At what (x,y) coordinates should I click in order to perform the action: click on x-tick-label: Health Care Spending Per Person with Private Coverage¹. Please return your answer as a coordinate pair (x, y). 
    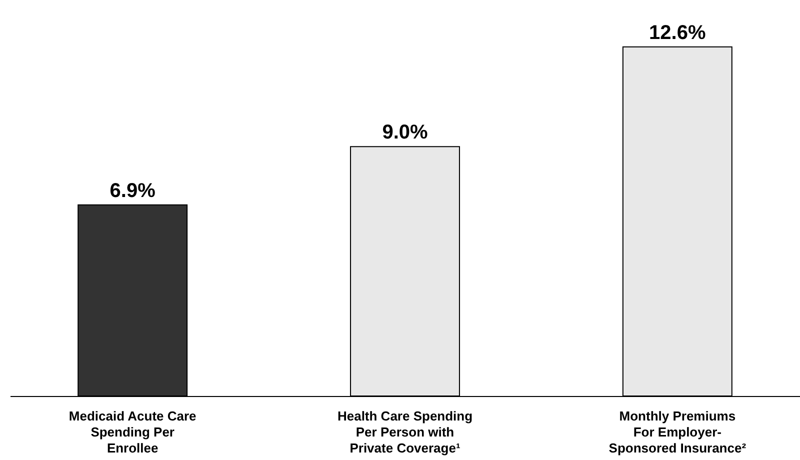
    Looking at the image, I should click on (405, 432).